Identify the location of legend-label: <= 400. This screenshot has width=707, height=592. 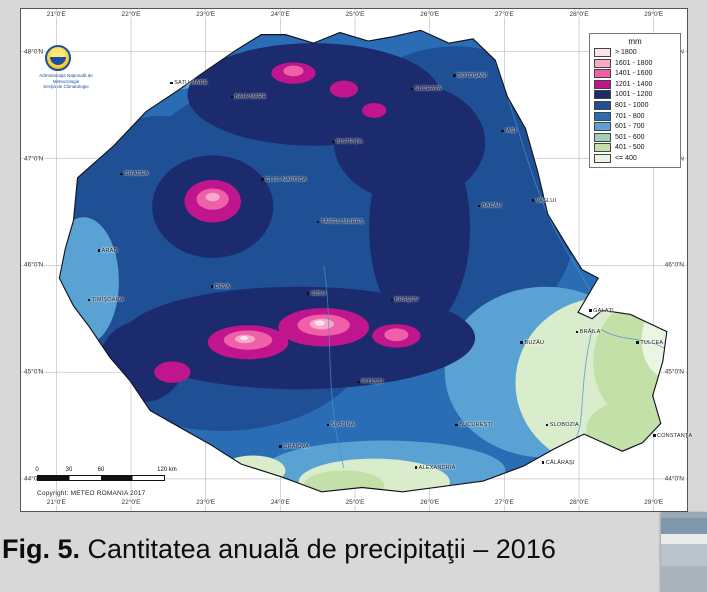
(626, 158).